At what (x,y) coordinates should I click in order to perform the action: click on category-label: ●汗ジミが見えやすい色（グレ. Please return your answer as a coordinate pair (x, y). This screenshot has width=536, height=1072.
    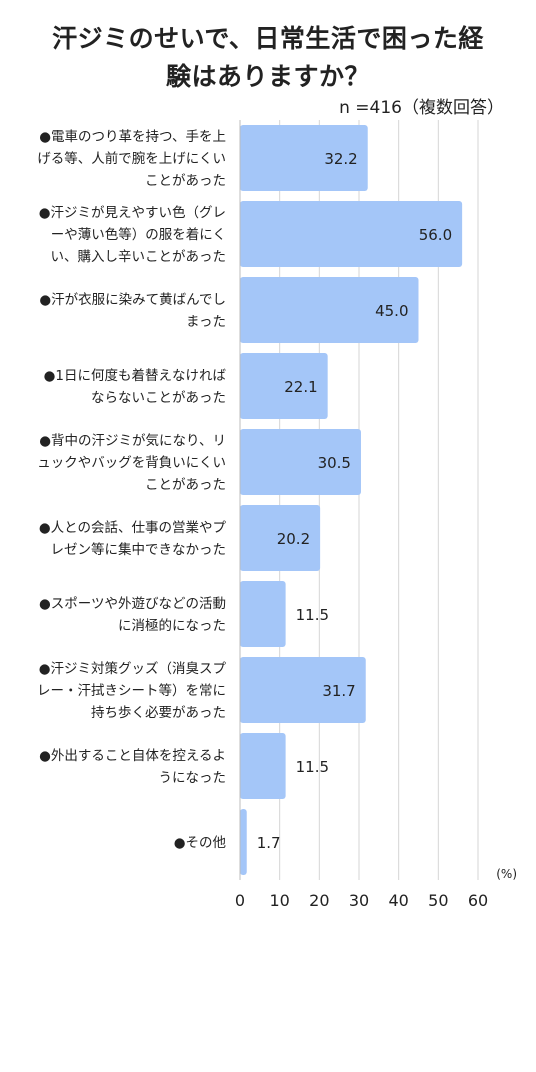
    Looking at the image, I should click on (132, 212).